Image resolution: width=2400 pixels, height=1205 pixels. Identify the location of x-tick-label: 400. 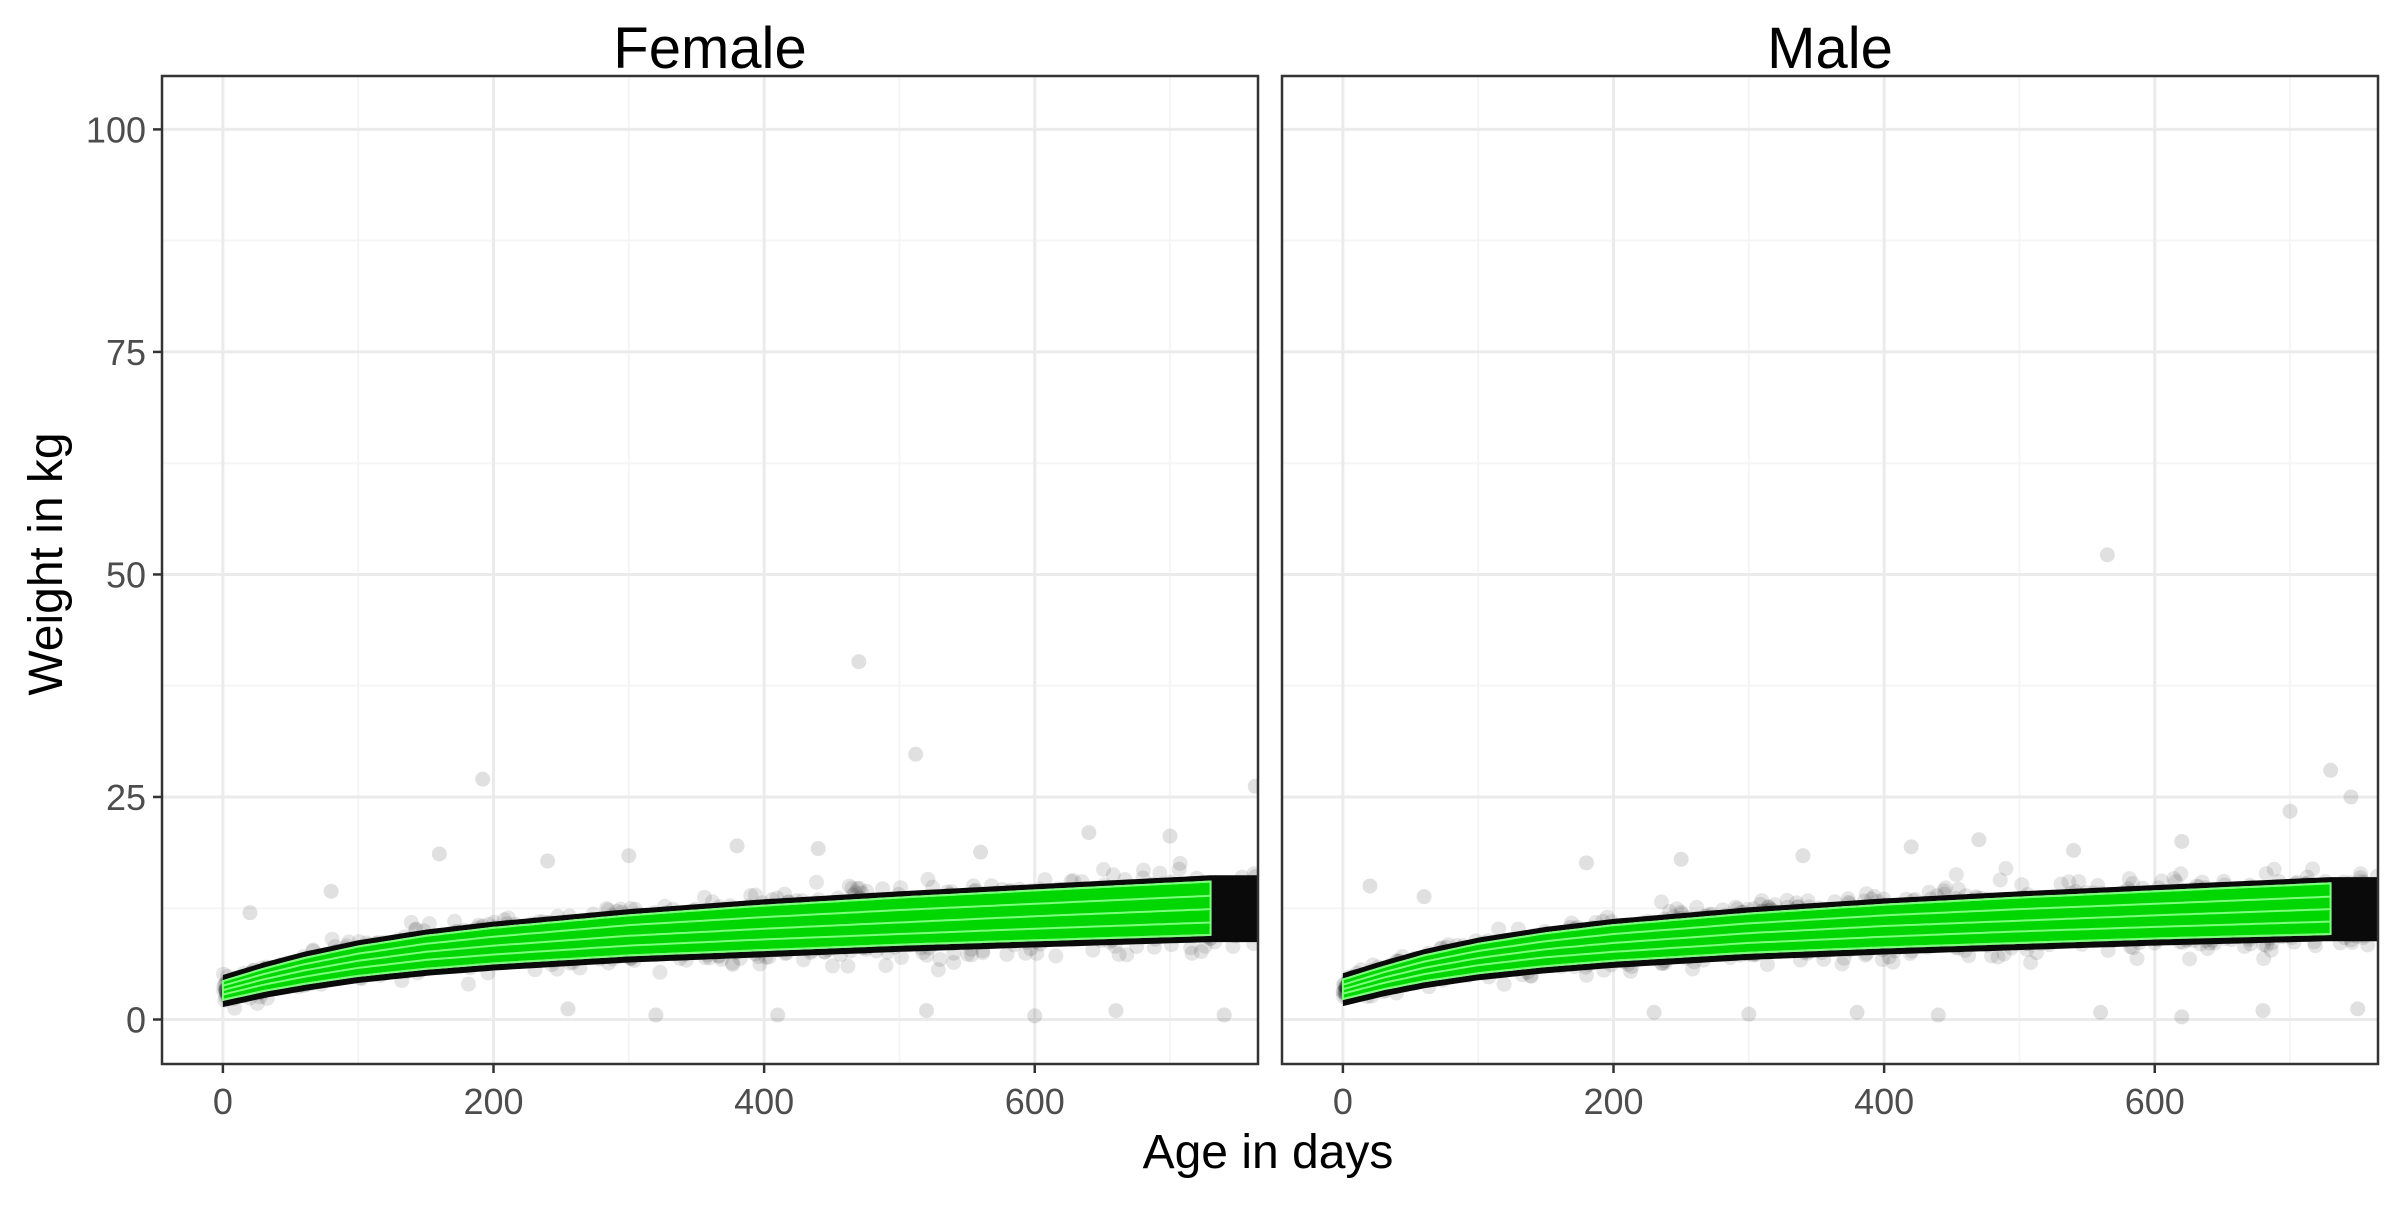
(764, 1101).